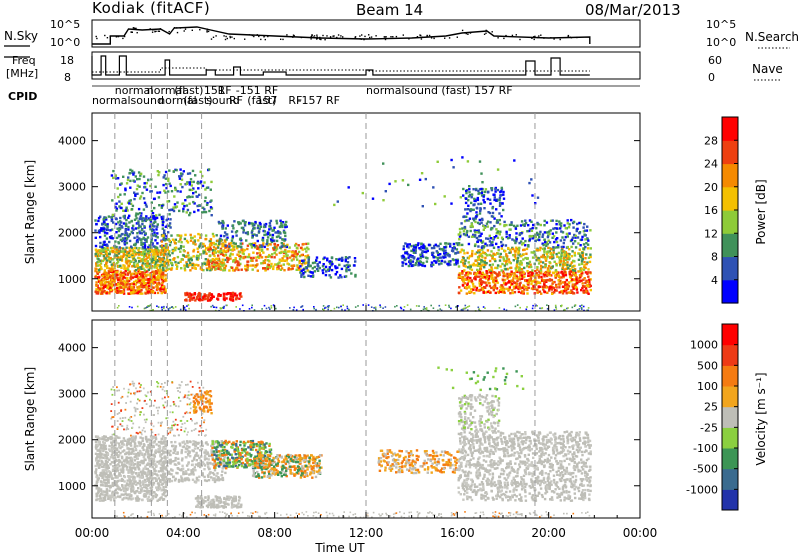 Image resolution: width=800 pixels, height=558 pixels. What do you see at coordinates (711, 187) in the screenshot?
I see `colorbar-tick-label: 20` at bounding box center [711, 187].